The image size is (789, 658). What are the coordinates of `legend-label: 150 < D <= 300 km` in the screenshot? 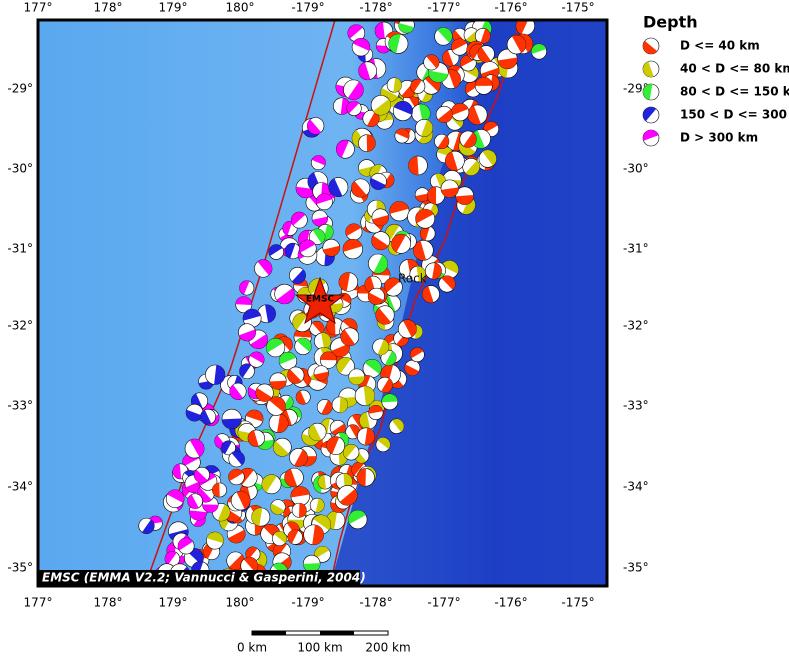 It's located at (734, 115).